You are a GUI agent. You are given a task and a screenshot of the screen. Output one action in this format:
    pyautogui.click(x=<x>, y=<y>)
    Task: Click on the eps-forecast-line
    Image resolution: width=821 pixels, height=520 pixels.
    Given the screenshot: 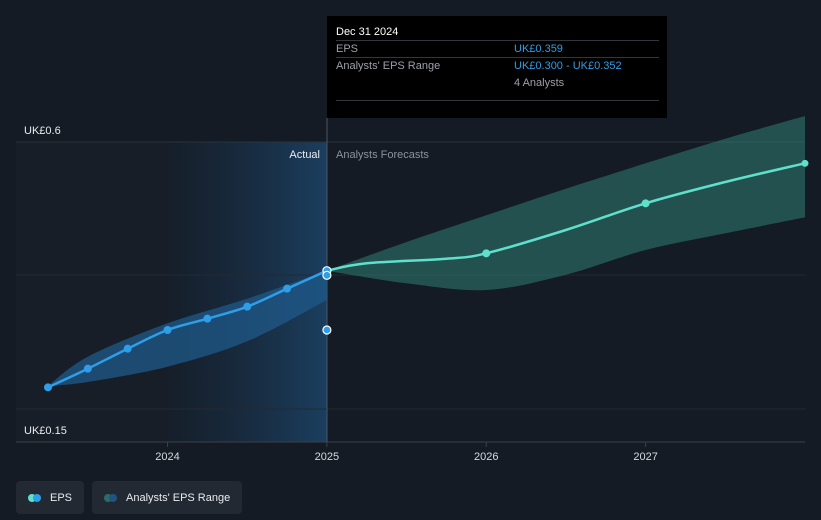 What is the action you would take?
    pyautogui.click(x=566, y=217)
    